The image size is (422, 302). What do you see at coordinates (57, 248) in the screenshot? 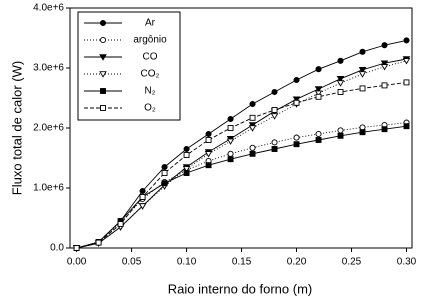
I see `y-tick-label: 0.0` at bounding box center [57, 248].